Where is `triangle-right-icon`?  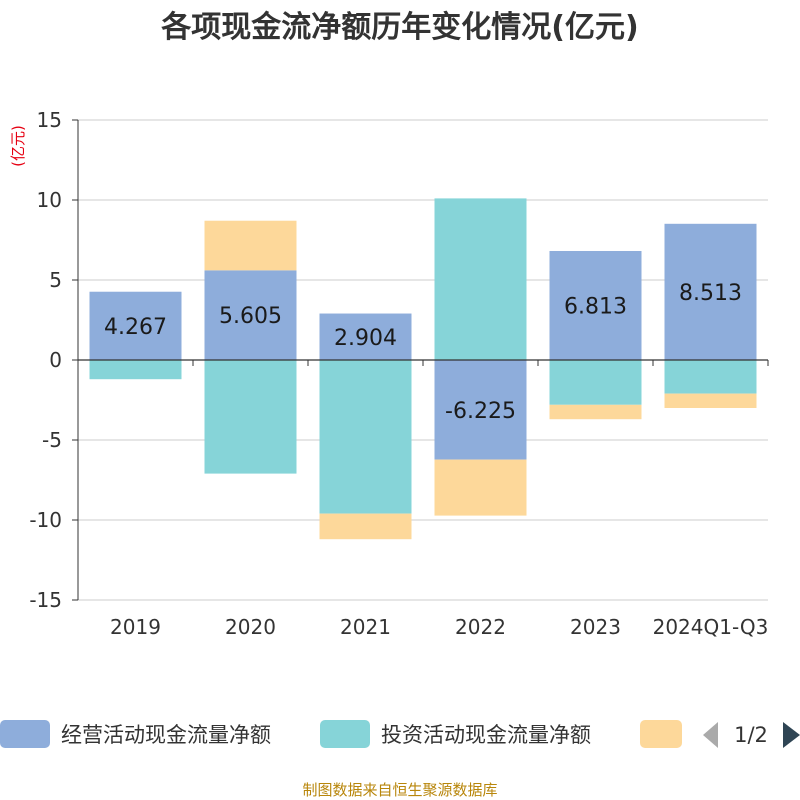
triangle-right-icon is located at coordinates (791, 735).